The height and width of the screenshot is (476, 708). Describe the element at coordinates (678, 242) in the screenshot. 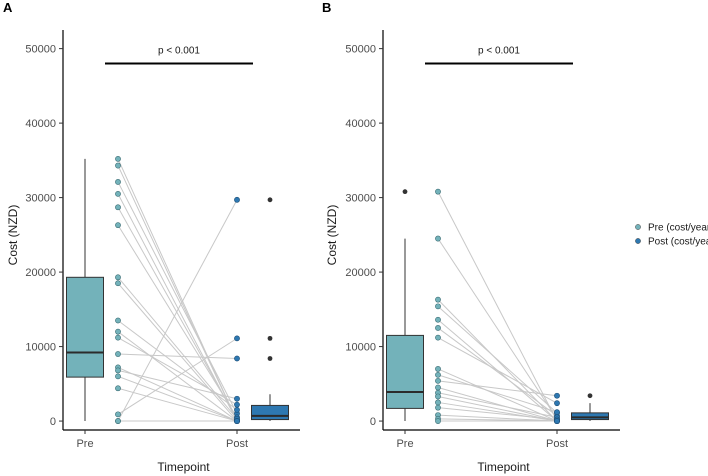

I see `legend-label: Post (cost/year)` at that location.